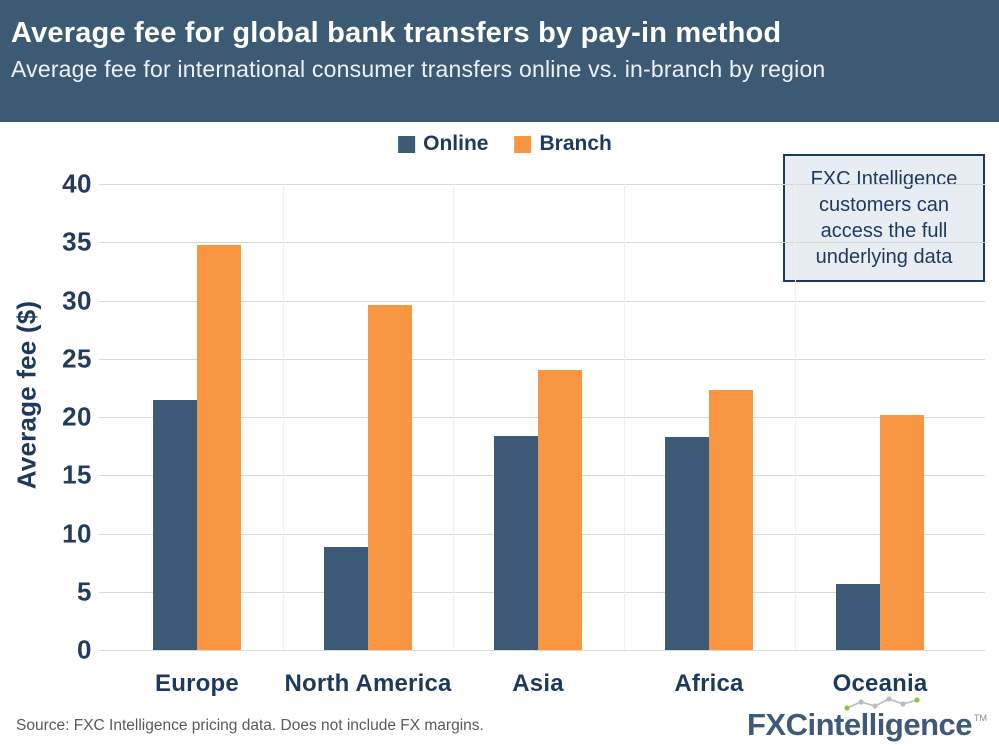  Describe the element at coordinates (84, 591) in the screenshot. I see `y-tick-5: 5` at that location.